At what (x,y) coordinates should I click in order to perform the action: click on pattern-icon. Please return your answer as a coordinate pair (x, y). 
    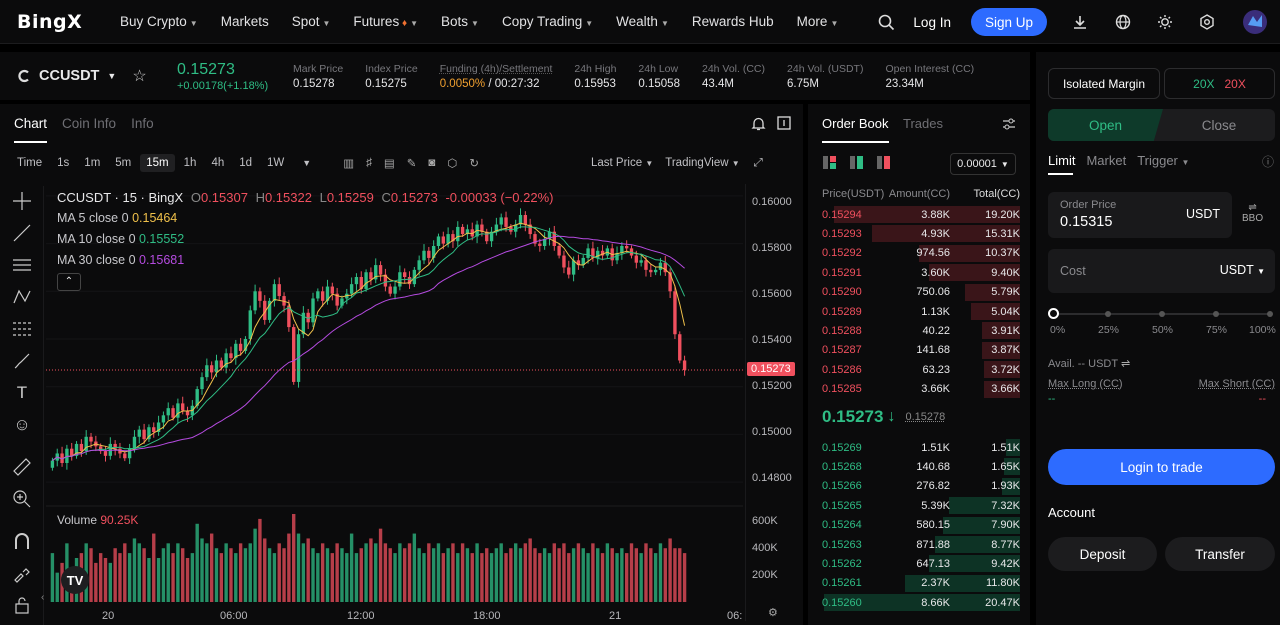
    Looking at the image, I should click on (22, 297).